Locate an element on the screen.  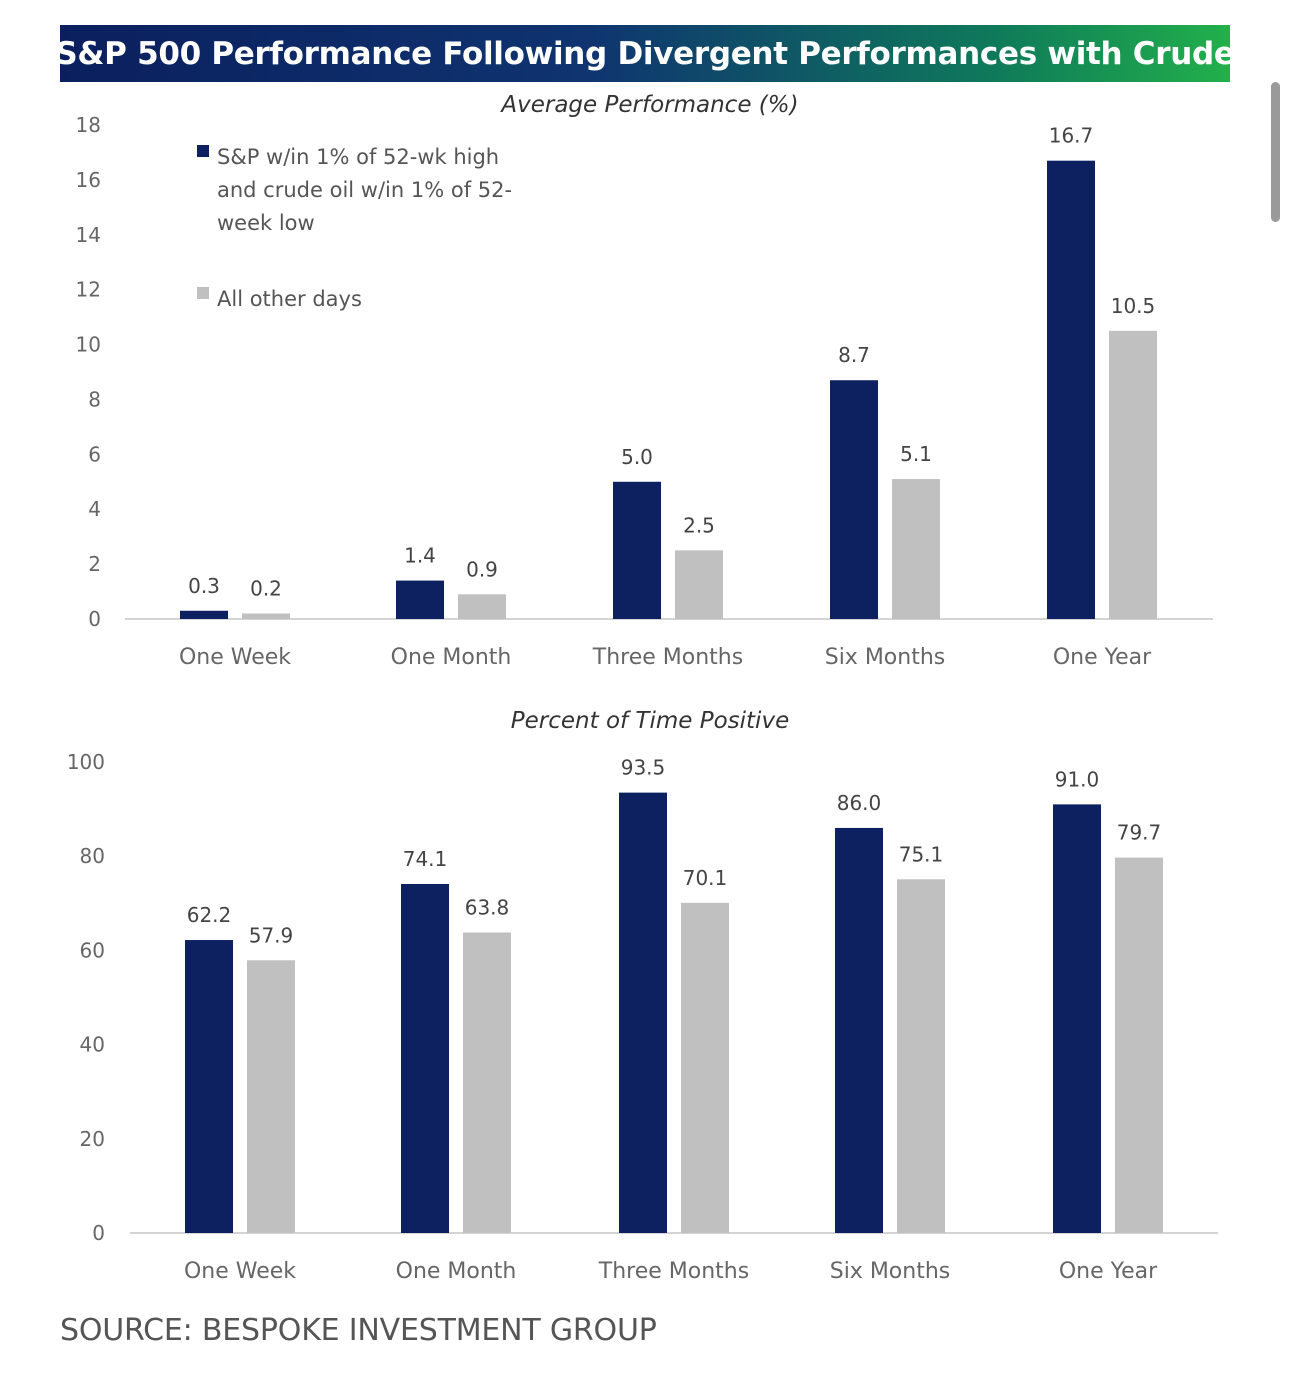
chart1-y-tick-label: 10 is located at coordinates (88, 345).